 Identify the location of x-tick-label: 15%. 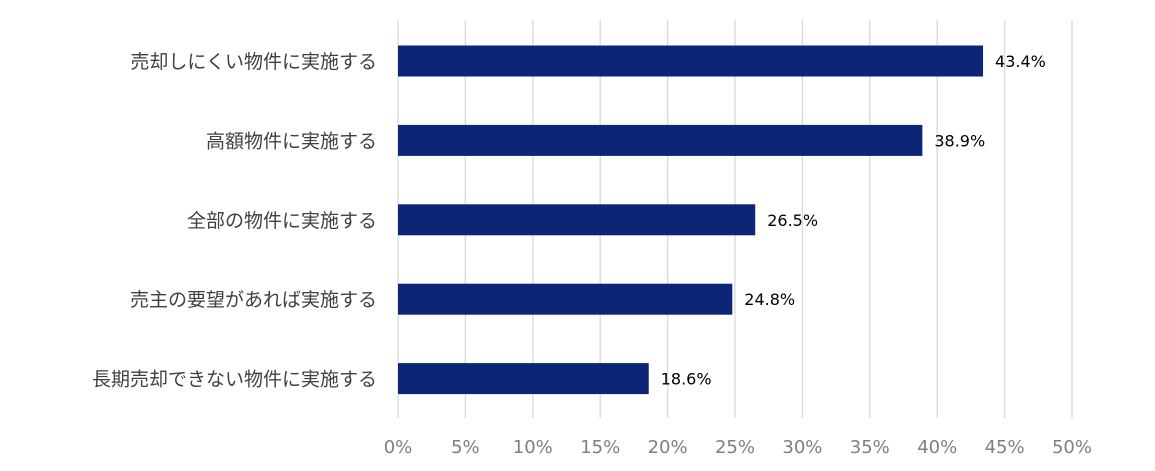
(600, 447).